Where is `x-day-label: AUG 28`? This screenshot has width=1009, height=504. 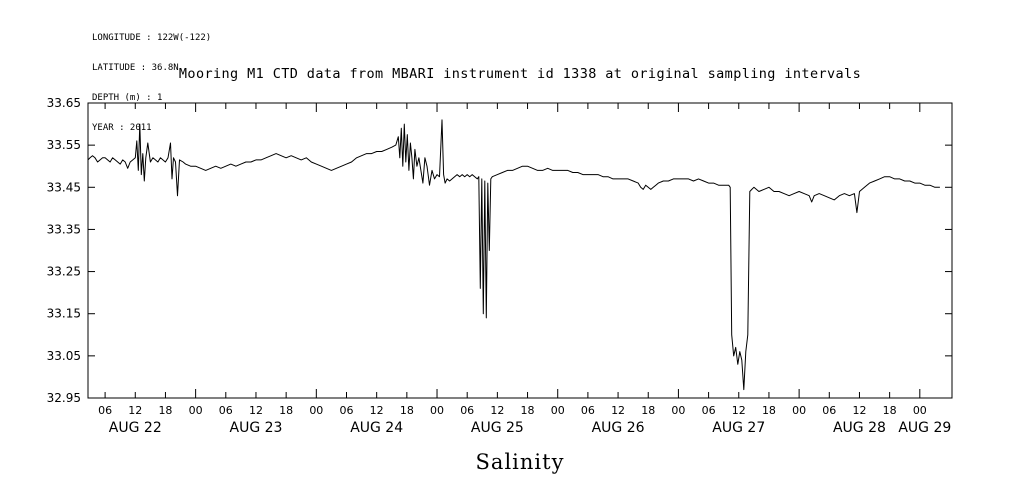 x-day-label: AUG 28 is located at coordinates (859, 428).